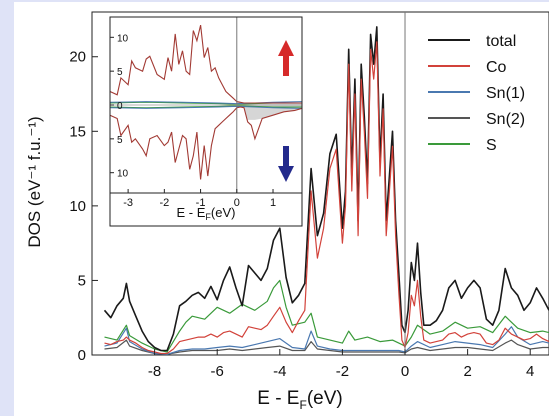 The image size is (549, 416). What do you see at coordinates (476, 93) in the screenshot?
I see `legend: total Co Sn(1) Sn(2) S` at bounding box center [476, 93].